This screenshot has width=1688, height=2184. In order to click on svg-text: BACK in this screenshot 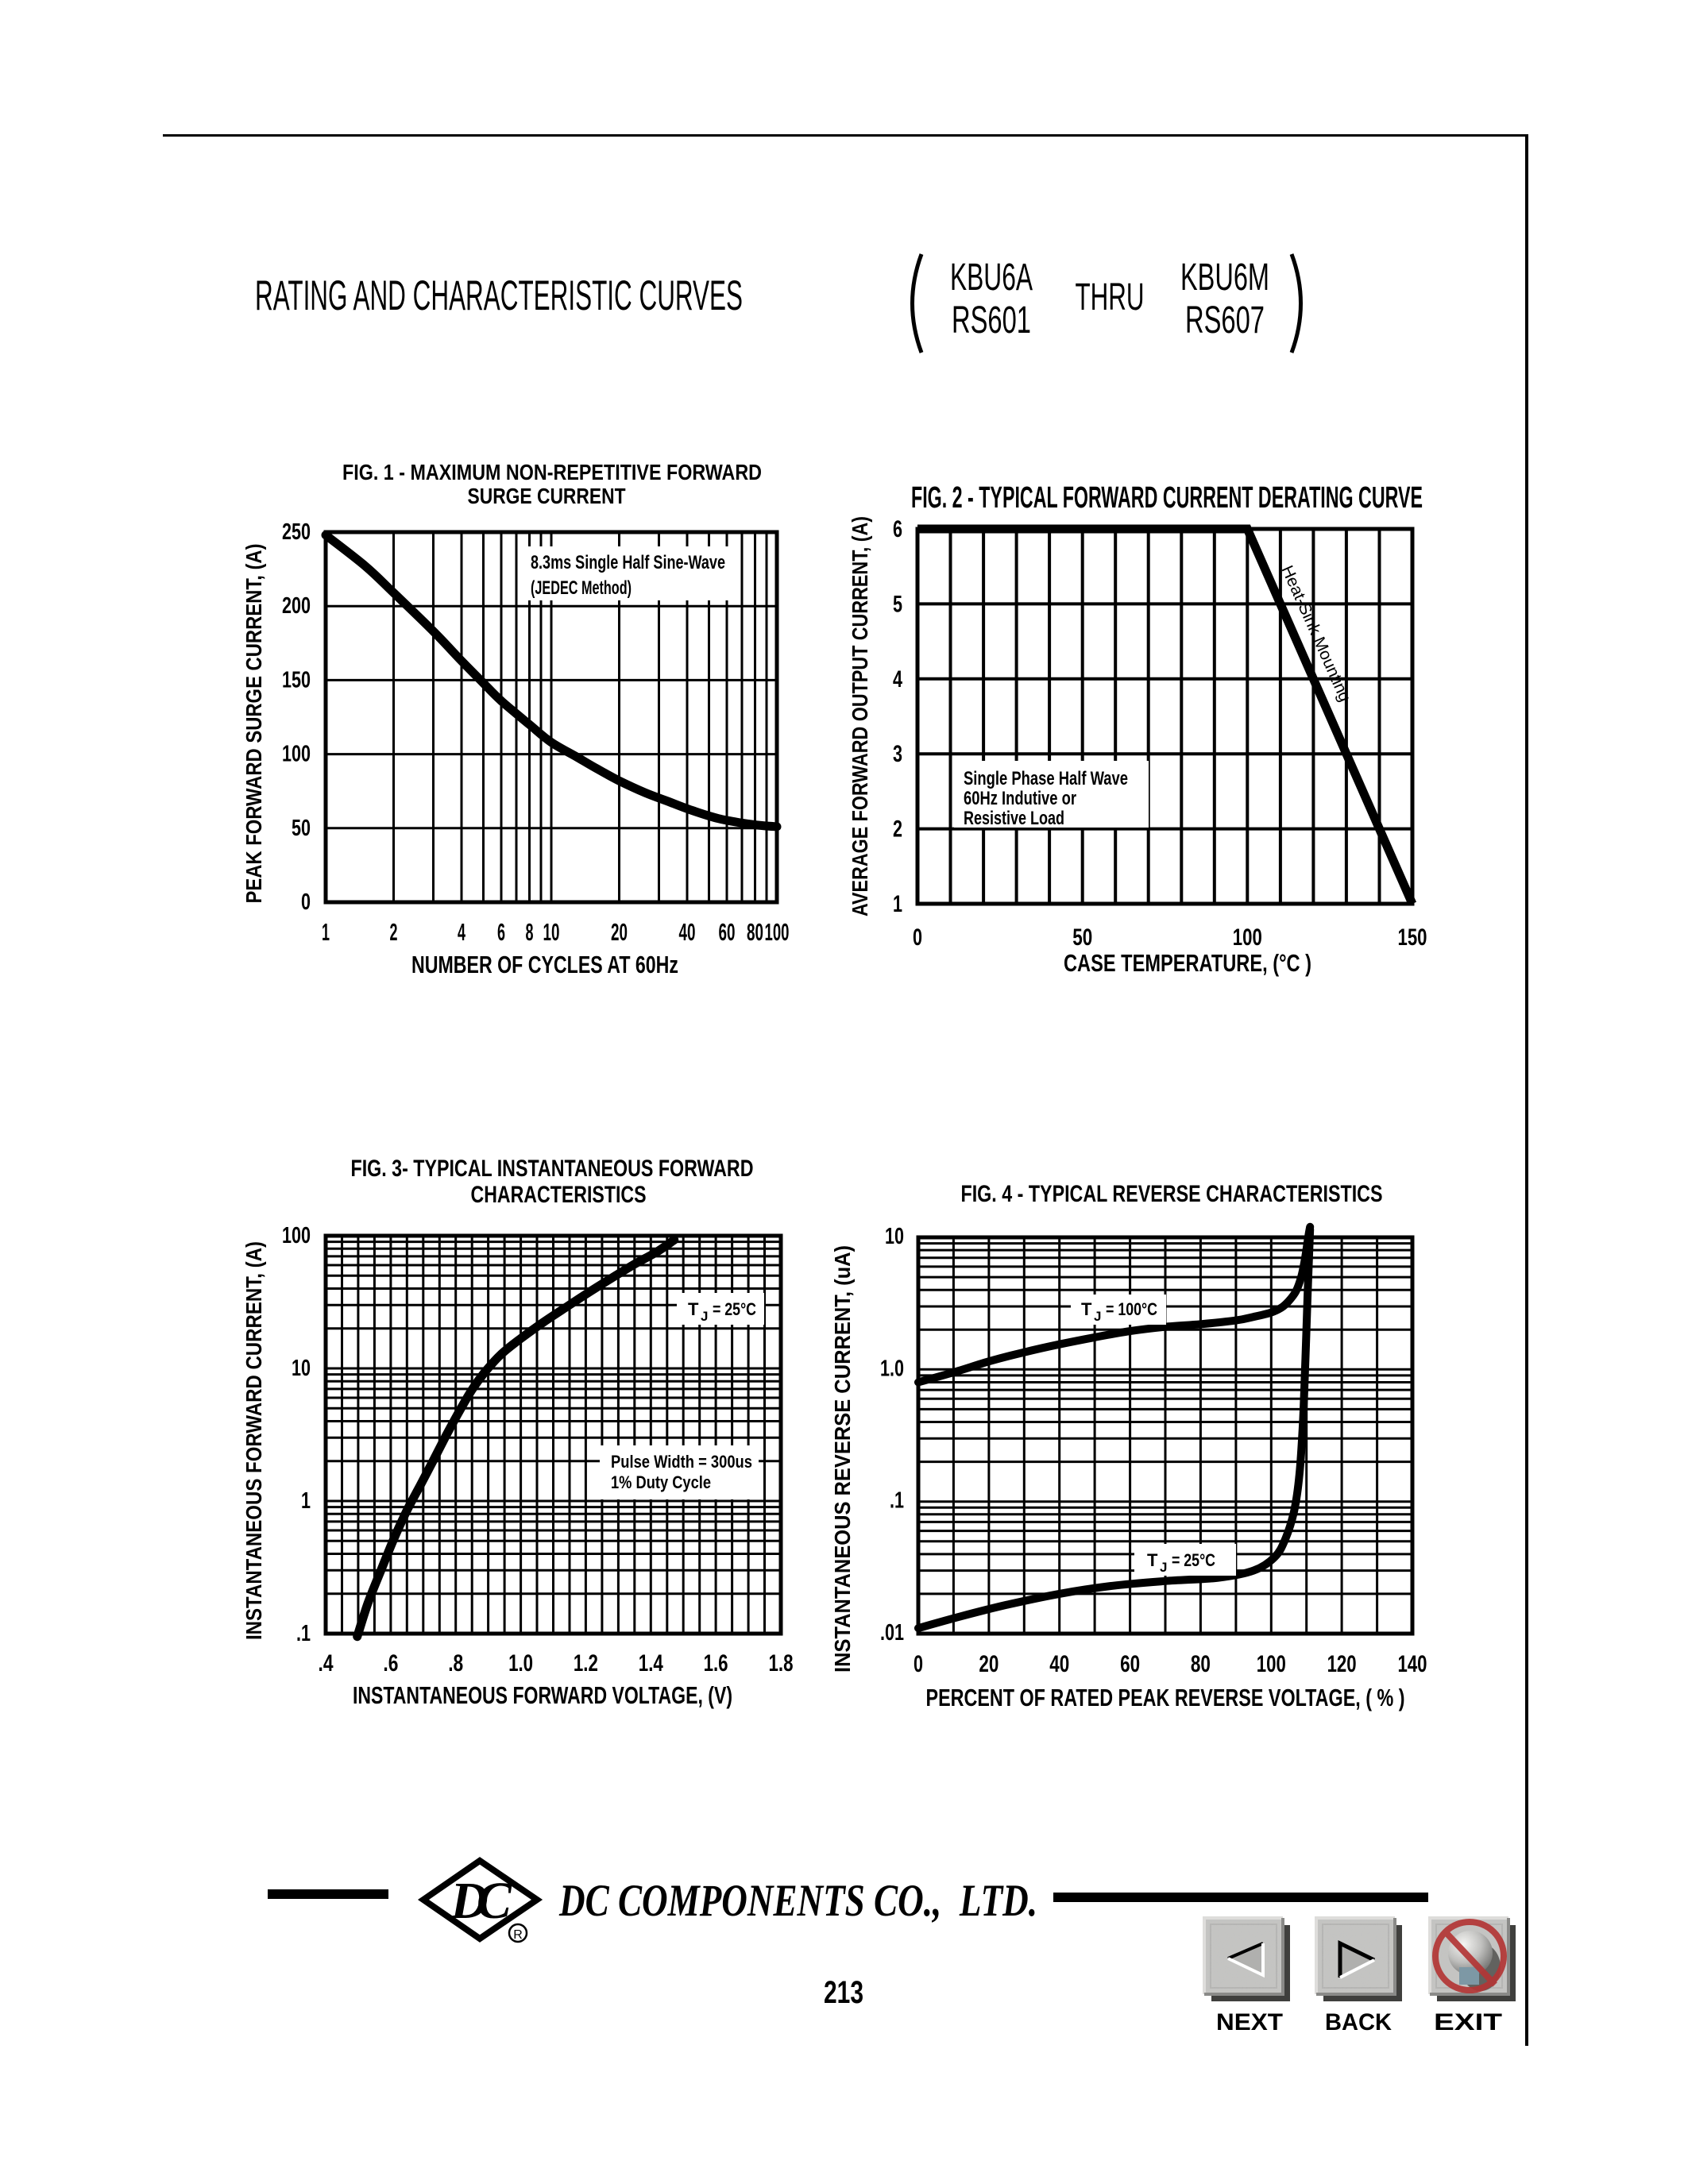, I will do `click(1358, 2022)`.